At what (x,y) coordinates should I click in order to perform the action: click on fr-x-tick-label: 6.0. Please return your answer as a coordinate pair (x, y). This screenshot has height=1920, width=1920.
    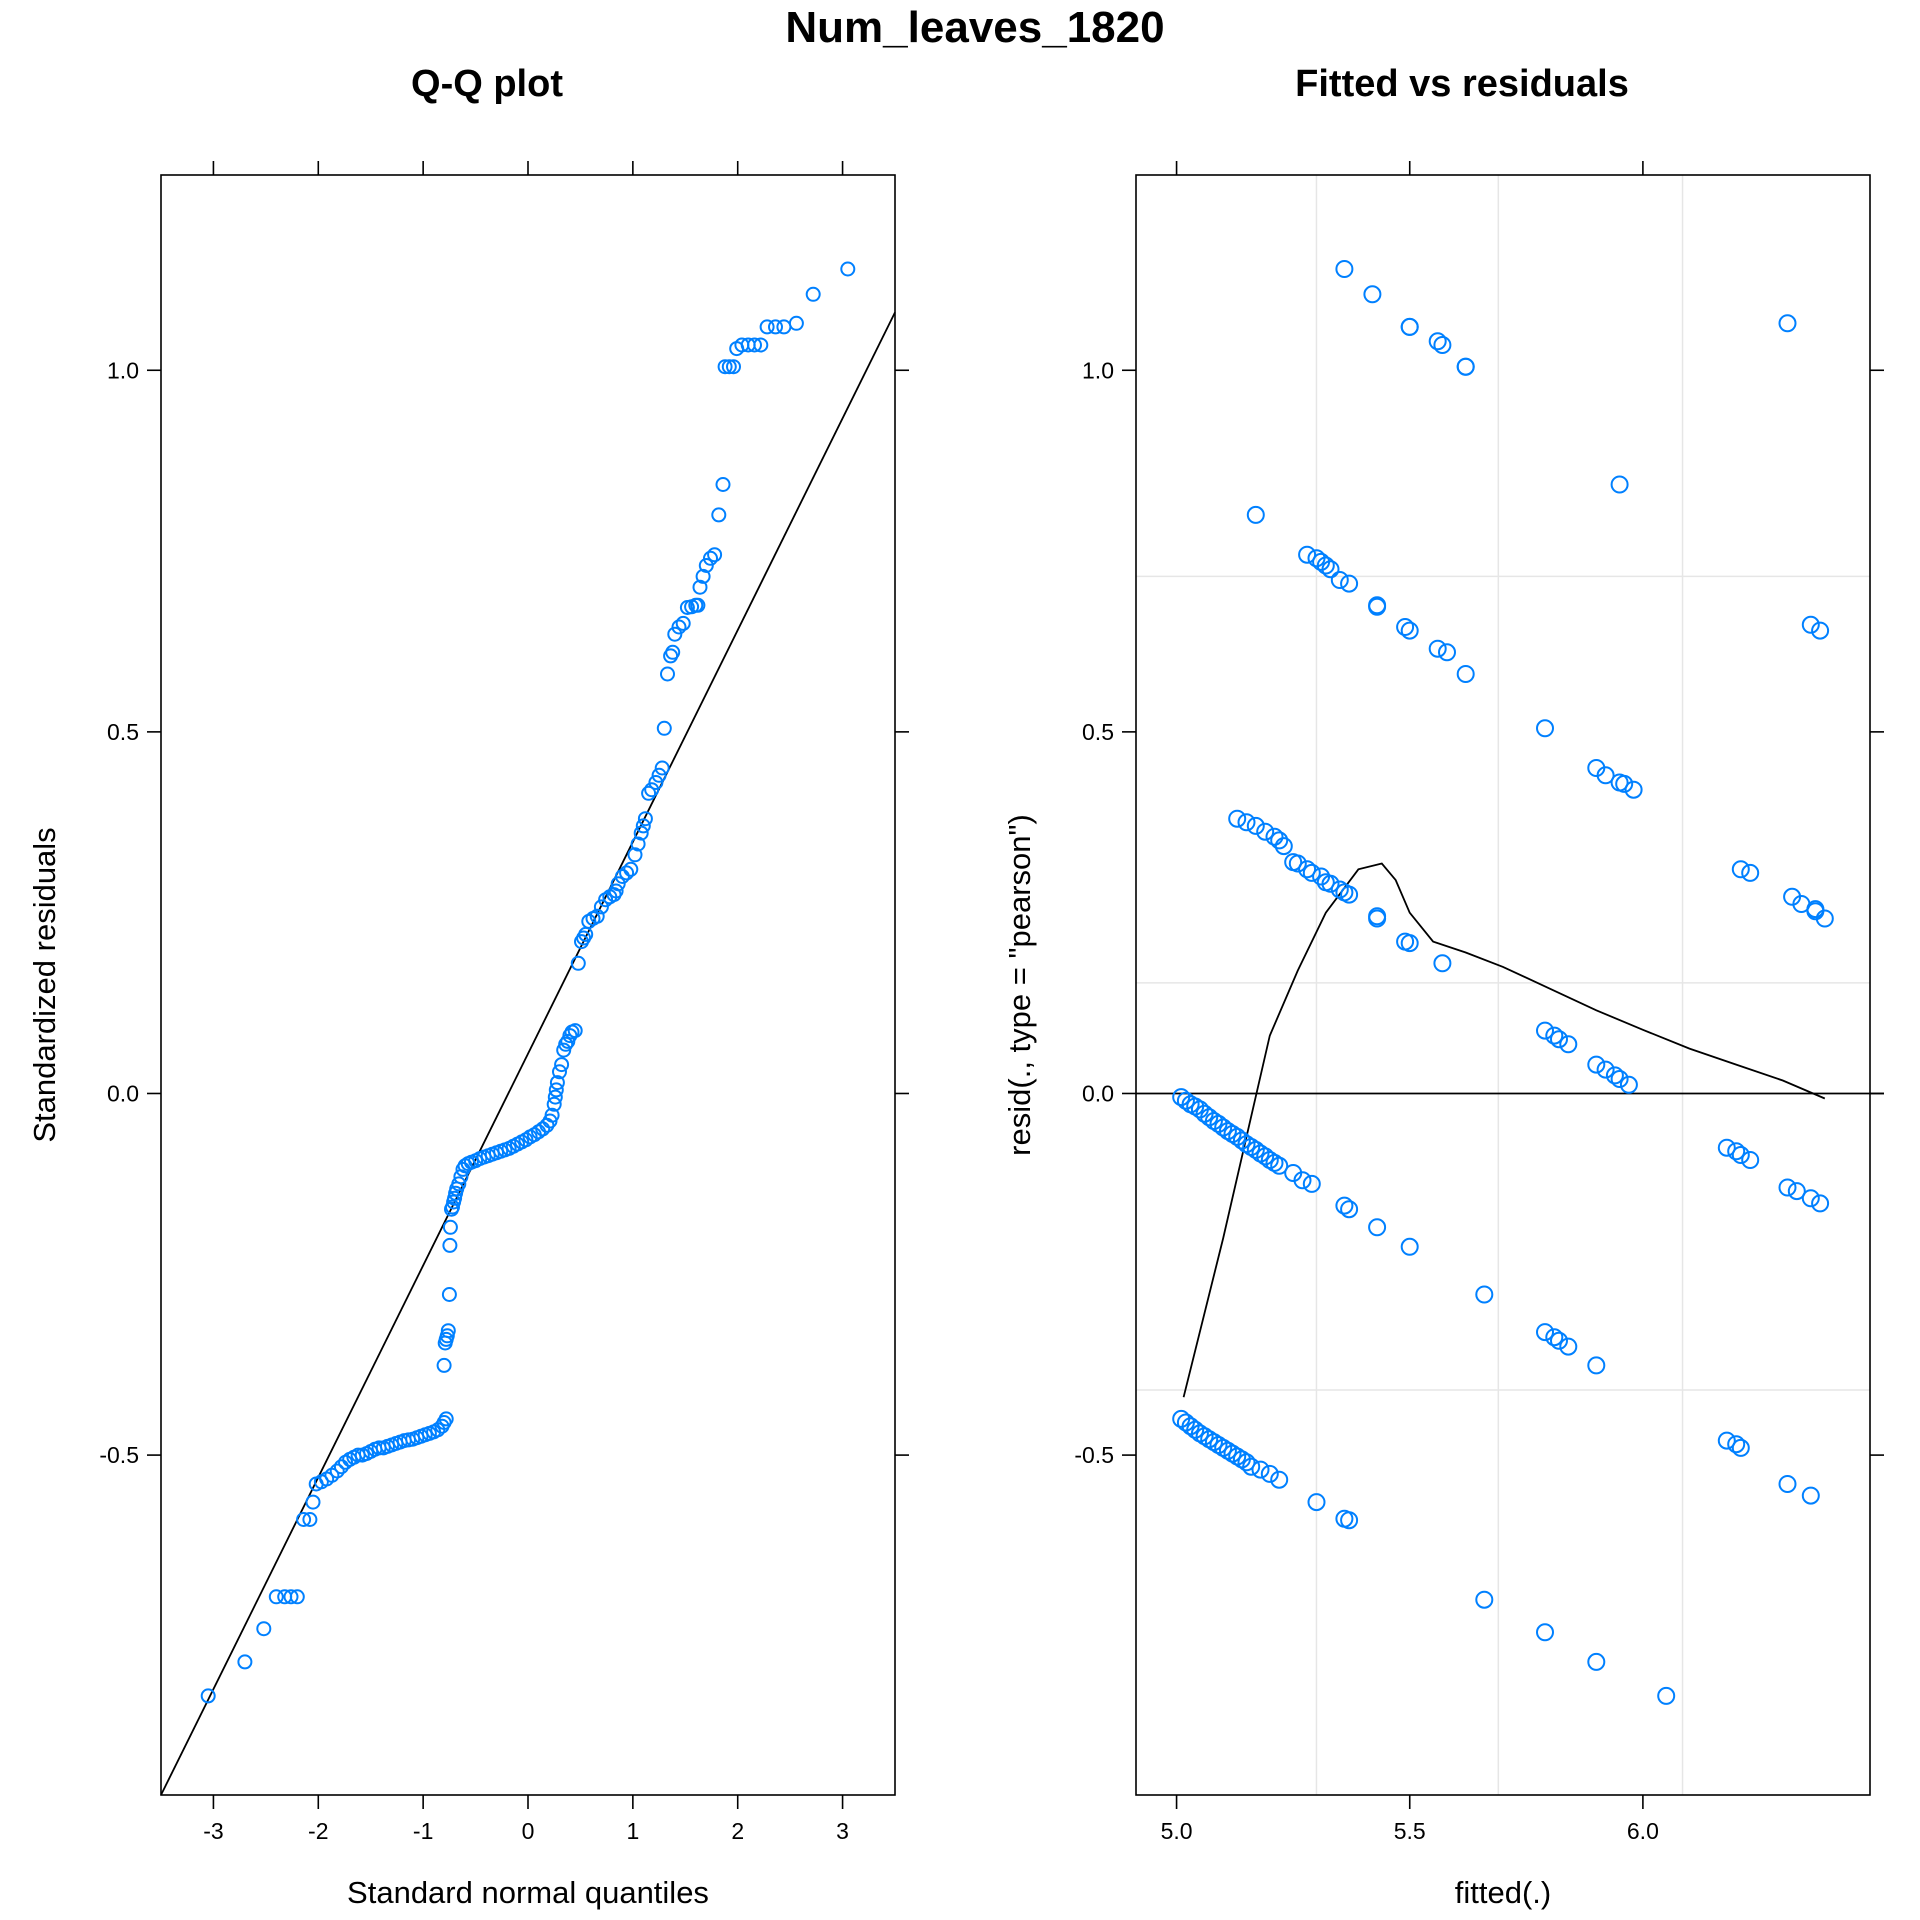
    Looking at the image, I should click on (1643, 1831).